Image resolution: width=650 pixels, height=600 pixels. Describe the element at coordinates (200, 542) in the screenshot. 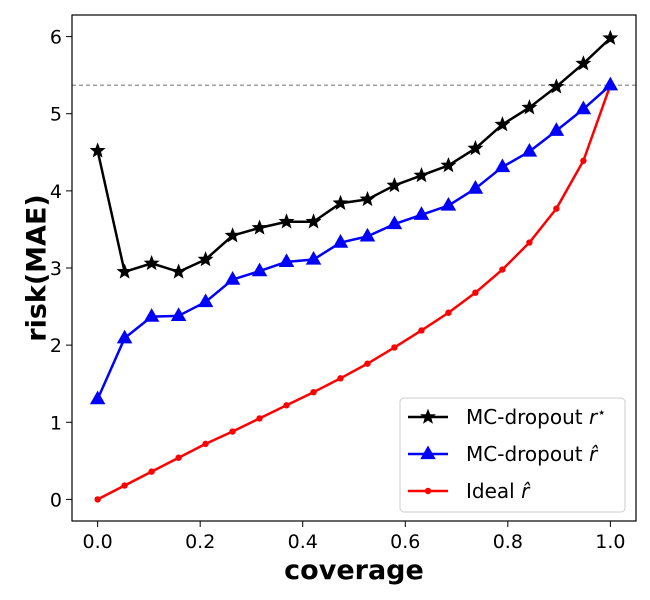

I see `x-tick-label: 0.2` at that location.